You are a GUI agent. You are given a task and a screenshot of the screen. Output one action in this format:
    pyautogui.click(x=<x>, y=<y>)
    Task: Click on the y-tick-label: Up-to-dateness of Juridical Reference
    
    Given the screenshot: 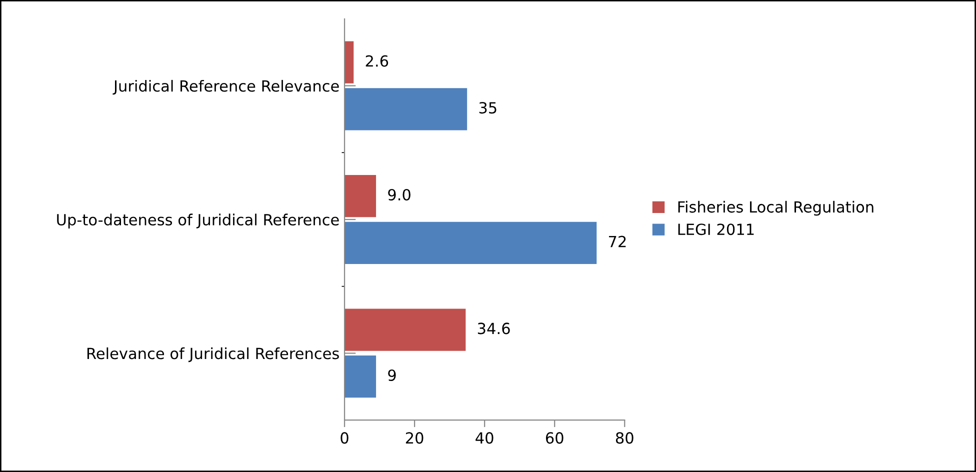 What is the action you would take?
    pyautogui.click(x=198, y=221)
    